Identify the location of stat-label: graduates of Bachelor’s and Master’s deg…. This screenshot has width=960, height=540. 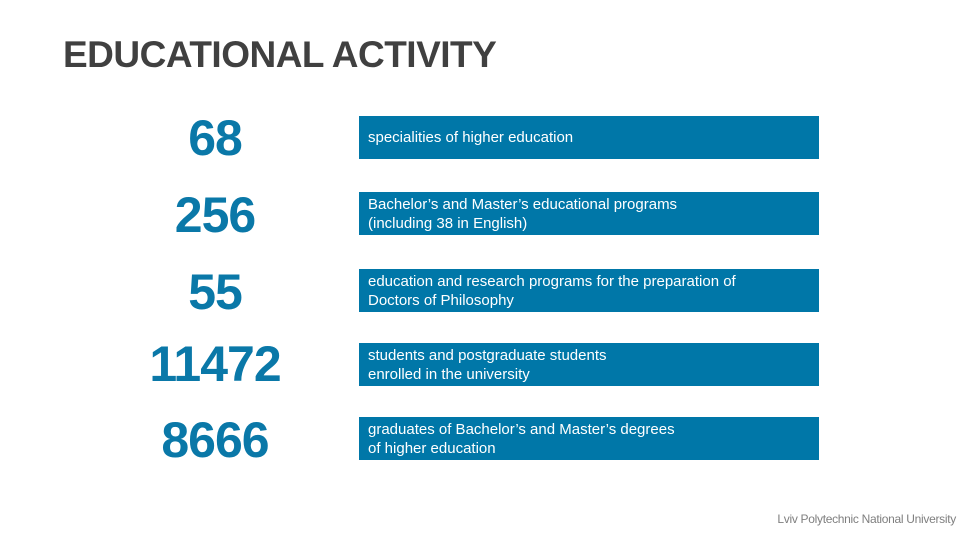
(521, 438).